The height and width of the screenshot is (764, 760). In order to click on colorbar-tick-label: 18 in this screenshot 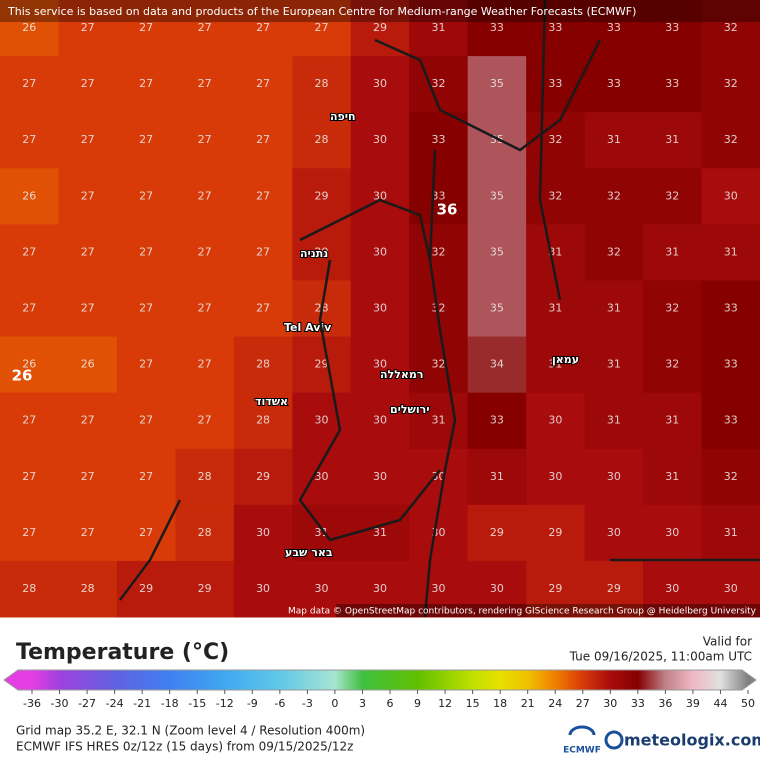, I will do `click(500, 703)`.